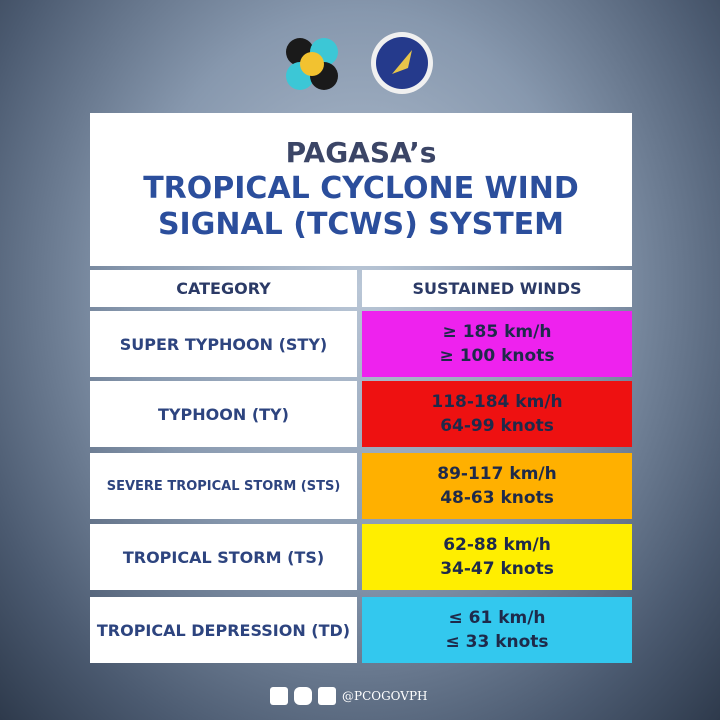 The width and height of the screenshot is (720, 720). Describe the element at coordinates (497, 486) in the screenshot. I see `winds-cell: 89-117 km/h 48-63 knots` at that location.